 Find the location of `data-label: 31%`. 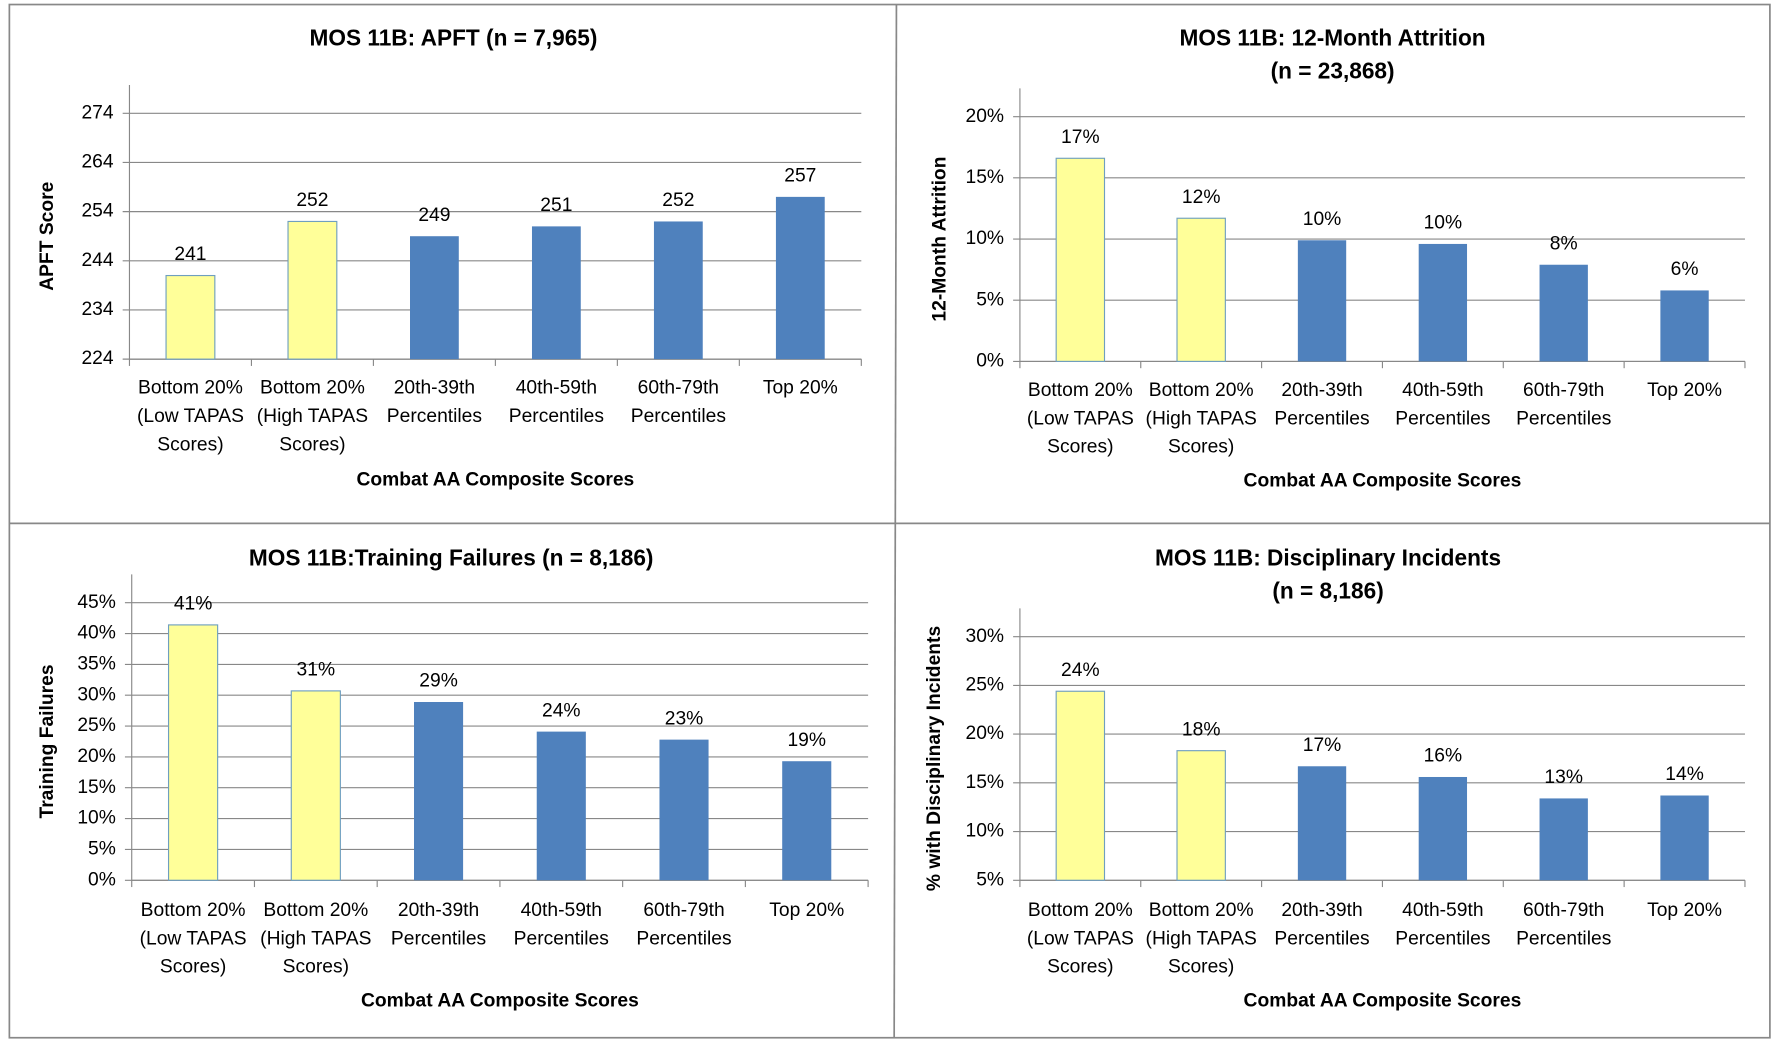

data-label: 31% is located at coordinates (316, 670).